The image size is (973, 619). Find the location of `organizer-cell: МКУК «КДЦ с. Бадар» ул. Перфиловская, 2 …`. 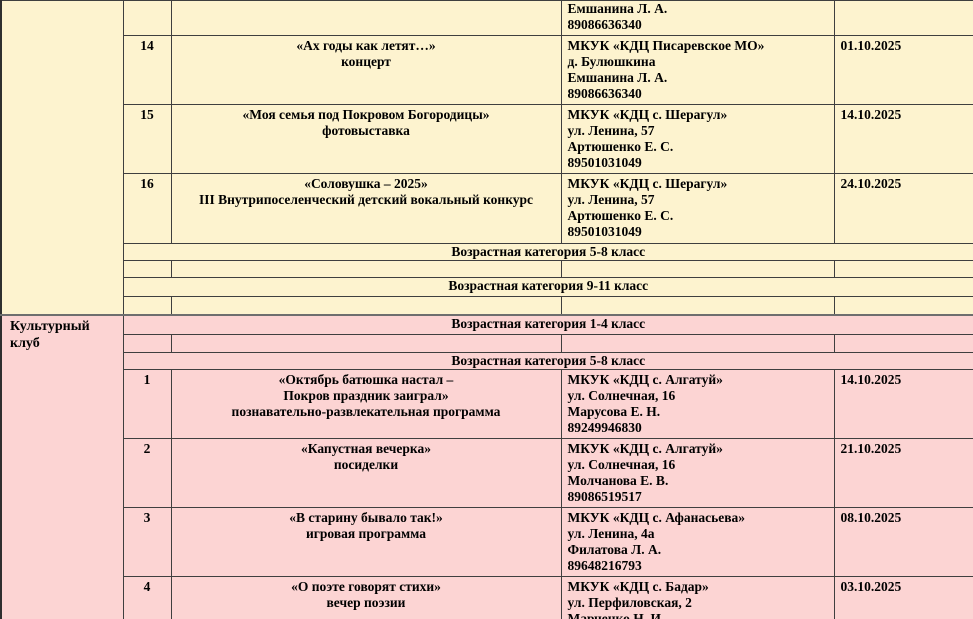

organizer-cell: МКУК «КДЦ с. Бадар» ул. Перфиловская, 2 … is located at coordinates (697, 597).